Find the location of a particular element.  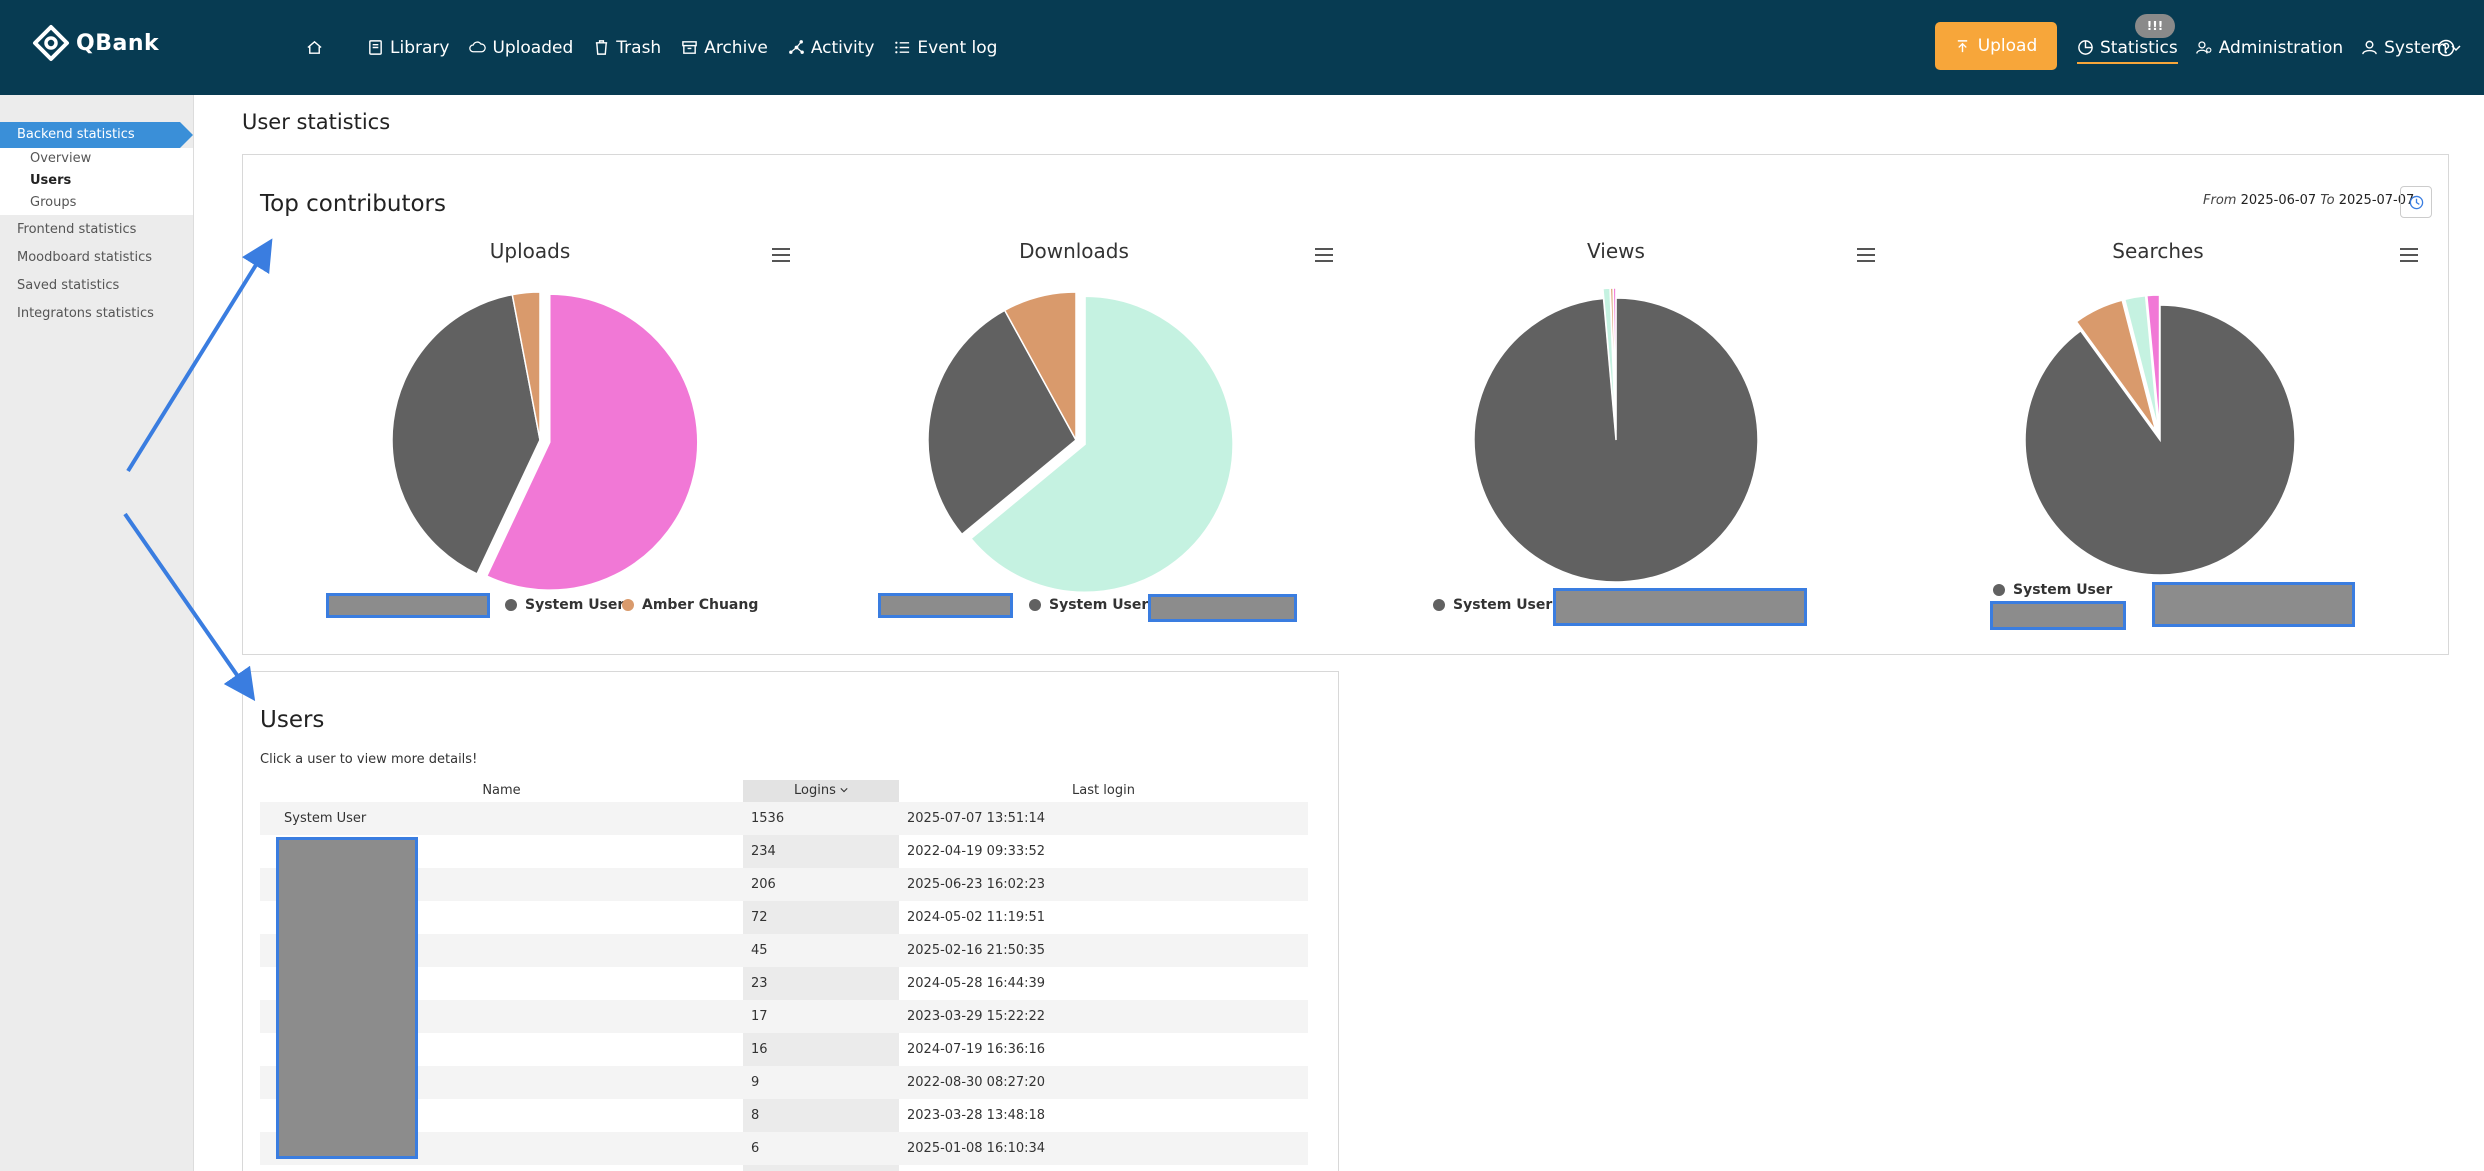

nav-administration-label: Administration is located at coordinates (2281, 47).